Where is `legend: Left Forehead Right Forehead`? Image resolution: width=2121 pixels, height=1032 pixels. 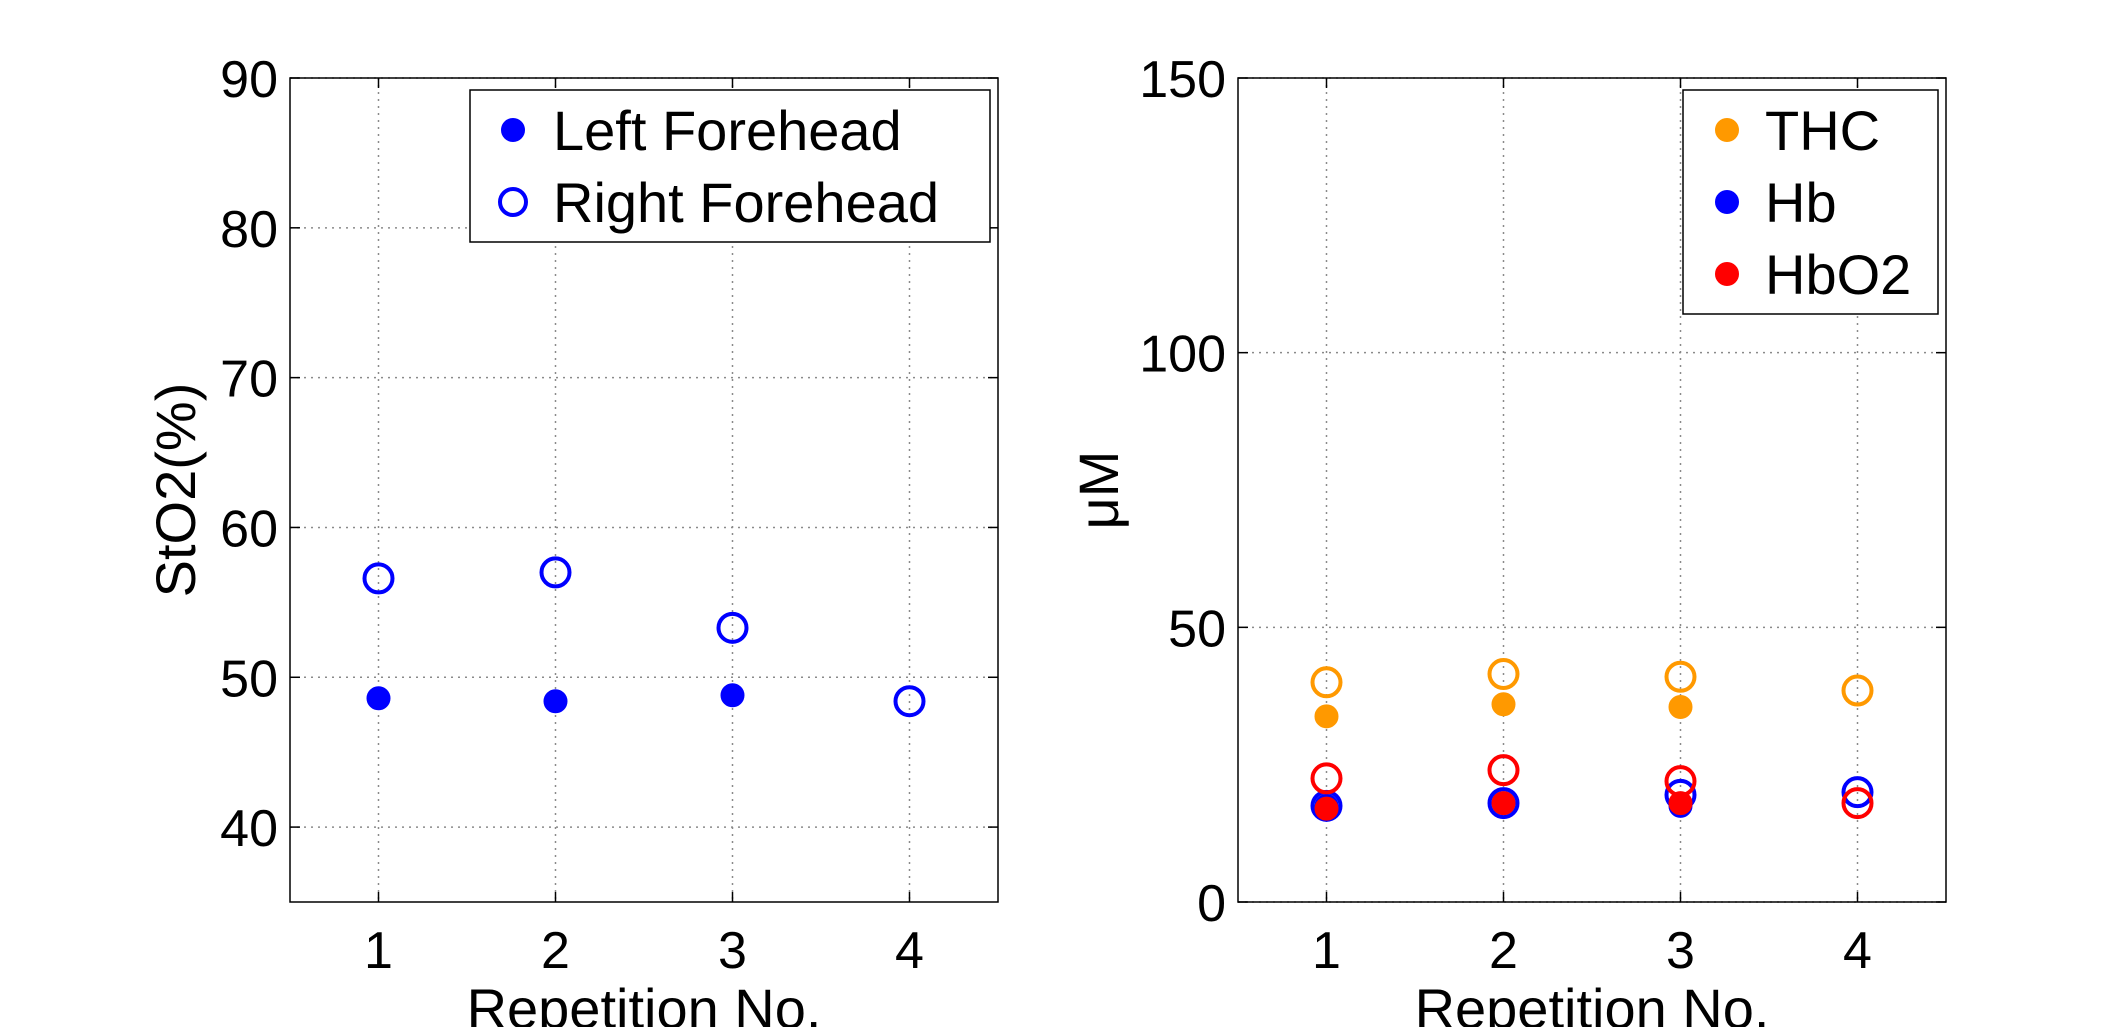 legend: Left Forehead Right Forehead is located at coordinates (730, 166).